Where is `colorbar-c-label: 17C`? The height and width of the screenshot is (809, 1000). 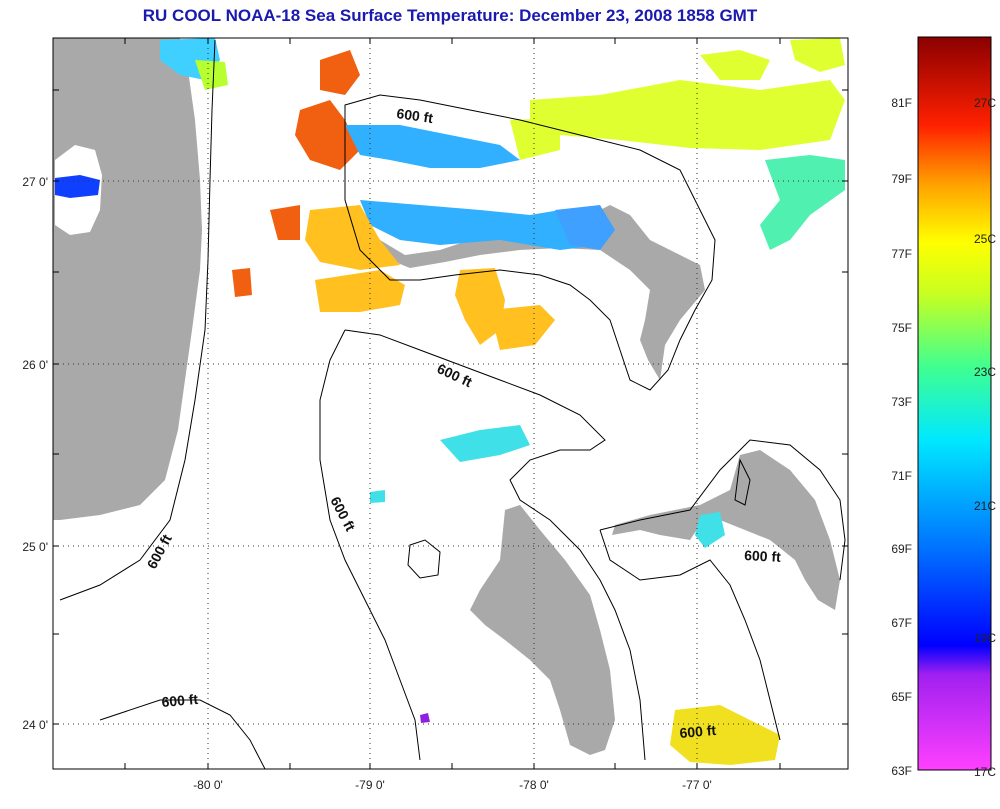
colorbar-c-label: 17C is located at coordinates (985, 772).